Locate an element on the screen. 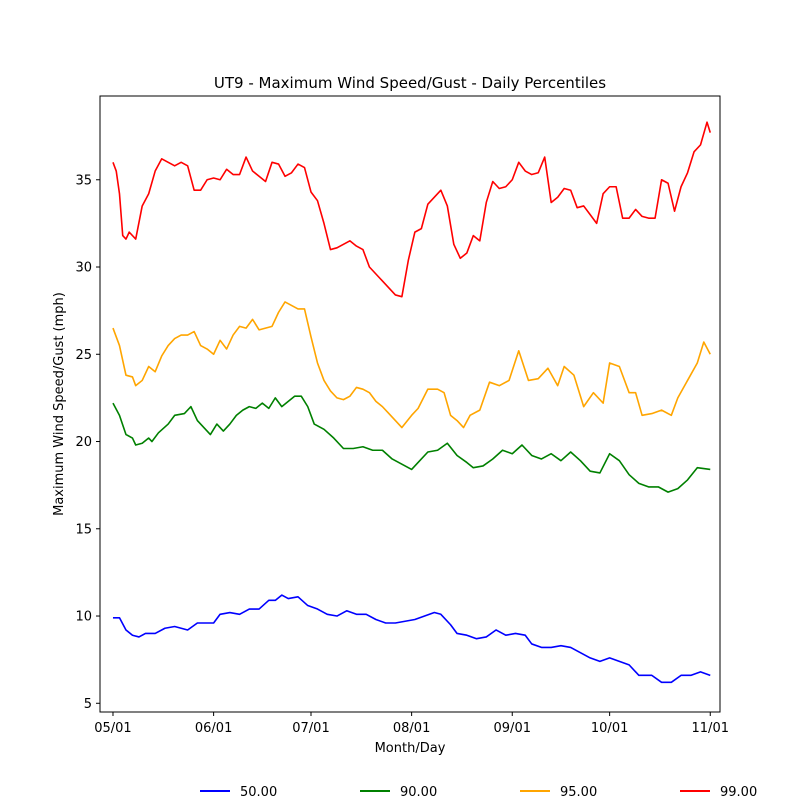 This screenshot has height=804, width=800. legend: 50.00 90.00 95.00 99.00 is located at coordinates (478, 792).